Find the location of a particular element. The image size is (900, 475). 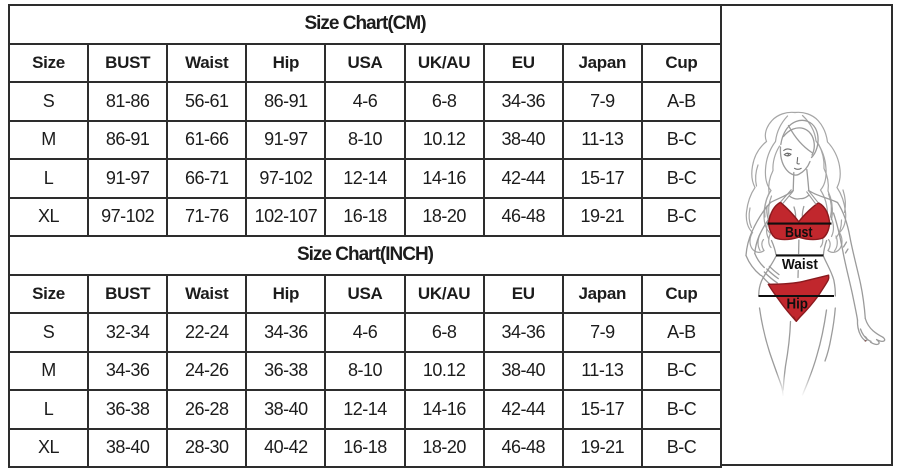

svg-text: Waist is located at coordinates (800, 265).